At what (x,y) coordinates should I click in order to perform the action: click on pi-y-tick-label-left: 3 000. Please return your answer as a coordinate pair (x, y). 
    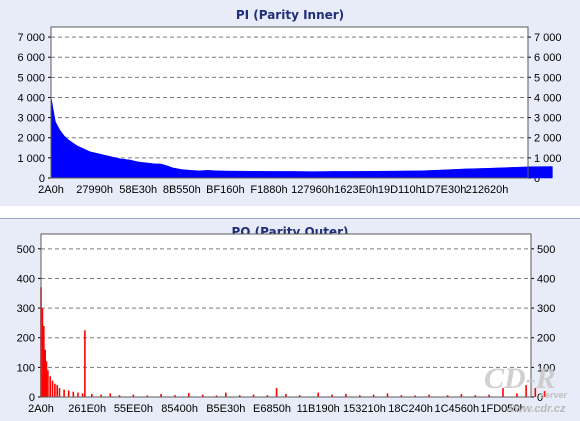
    Looking at the image, I should click on (31, 119).